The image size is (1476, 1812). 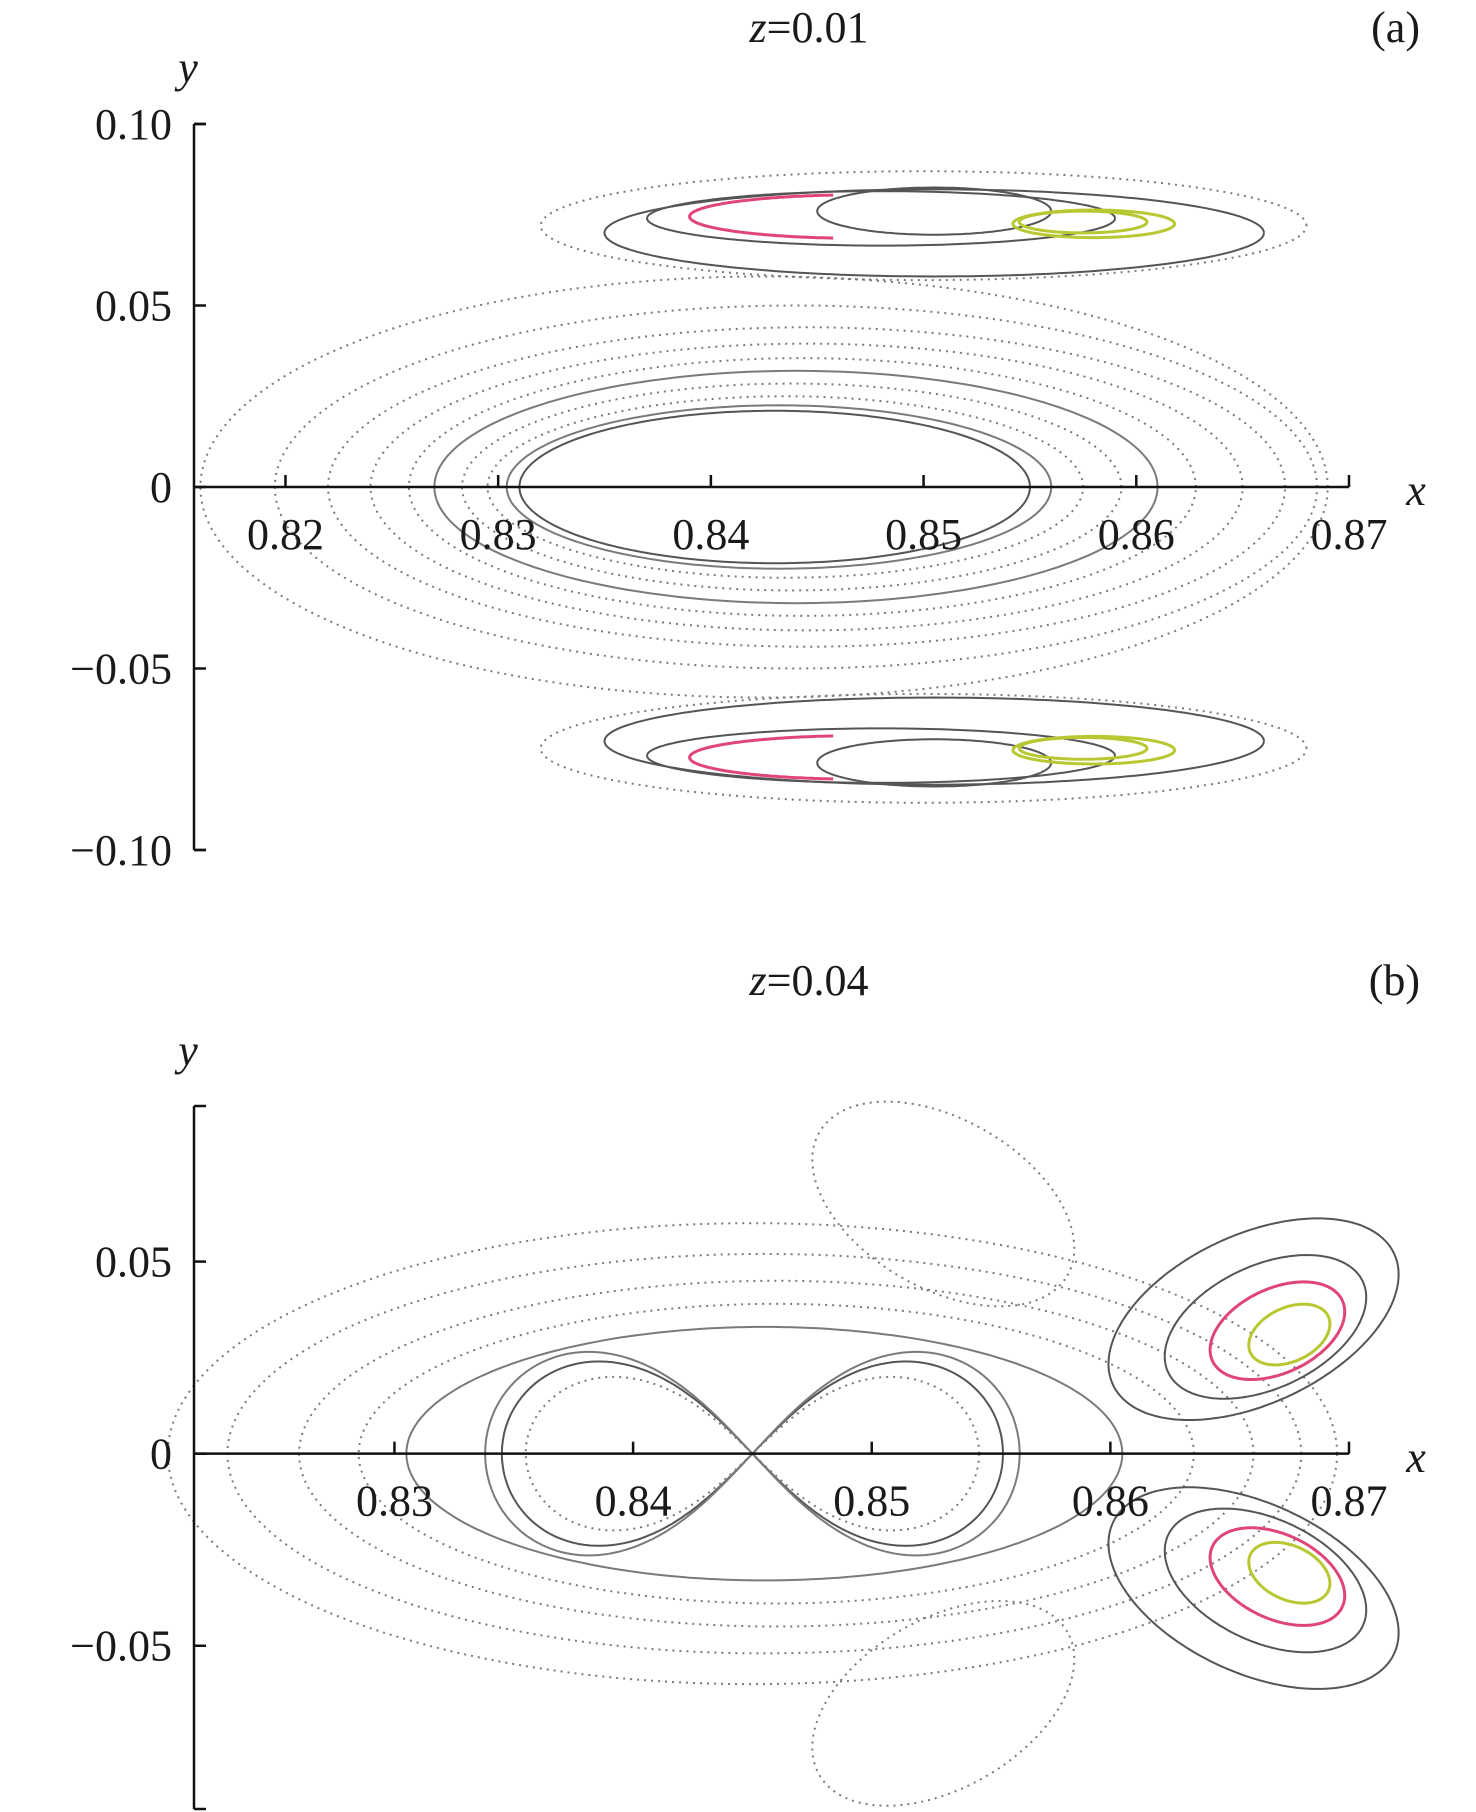 I want to click on title-b: z=0.04, so click(x=809, y=980).